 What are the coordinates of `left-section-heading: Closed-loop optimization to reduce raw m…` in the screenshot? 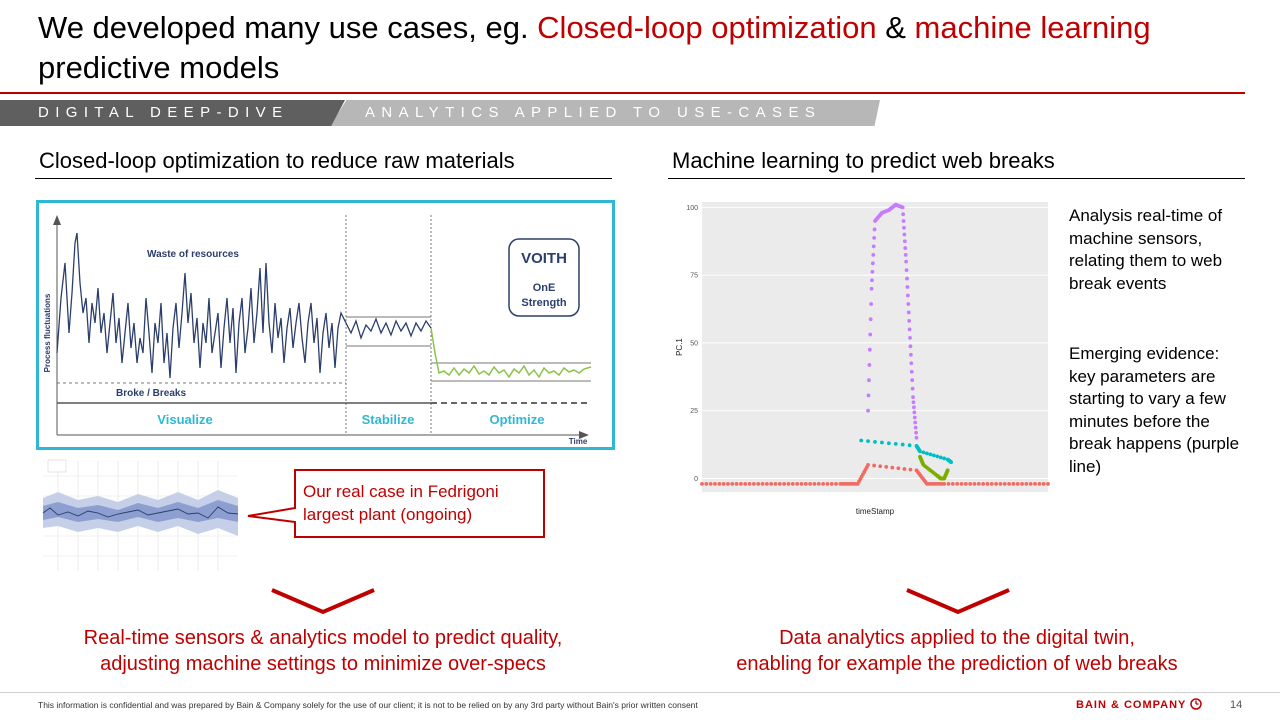 It's located at (277, 160).